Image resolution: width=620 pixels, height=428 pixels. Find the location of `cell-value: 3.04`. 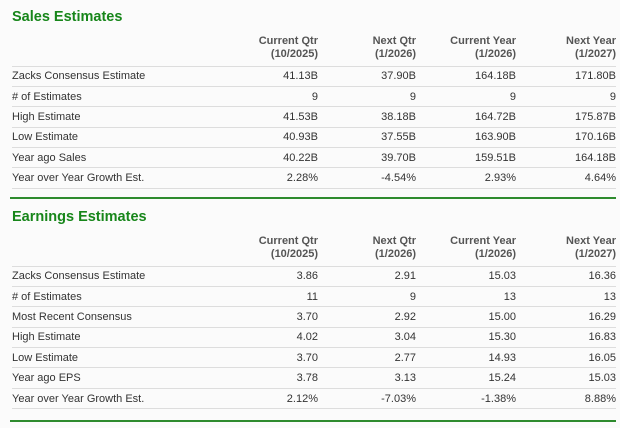

cell-value: 3.04 is located at coordinates (367, 338).